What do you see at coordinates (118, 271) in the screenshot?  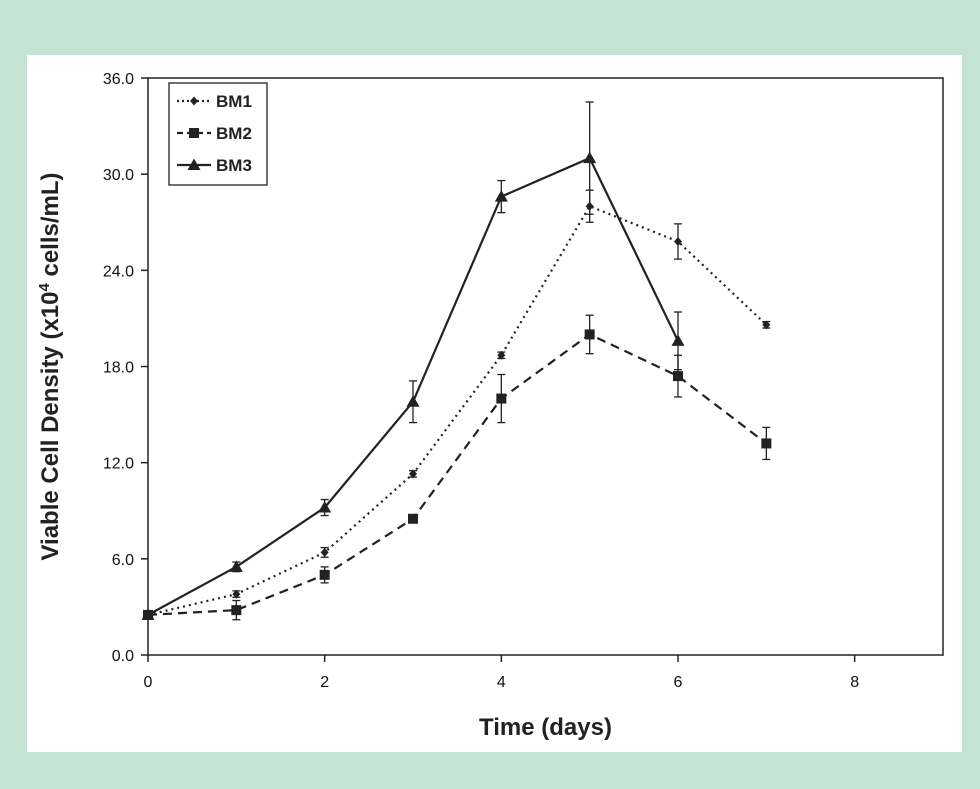 I see `y-tick-label: 24.0` at bounding box center [118, 271].